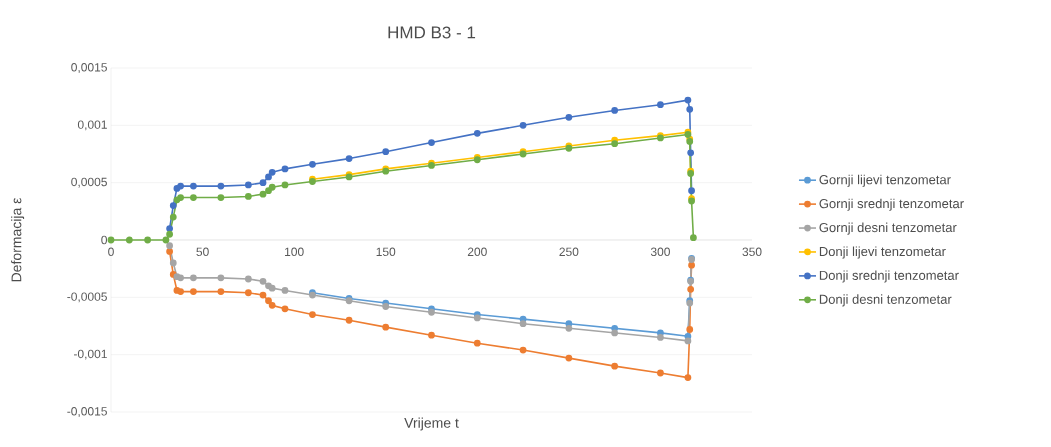  I want to click on y-tick-label: 0,0005, so click(89, 182).